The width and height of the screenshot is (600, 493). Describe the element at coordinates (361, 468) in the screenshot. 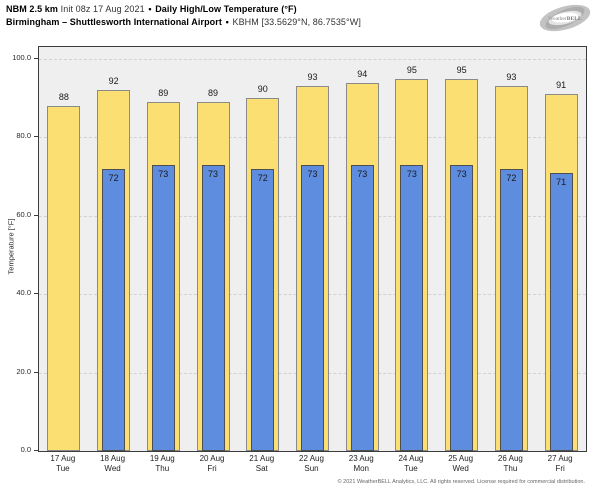

I see `x-tick-day: Mon` at that location.